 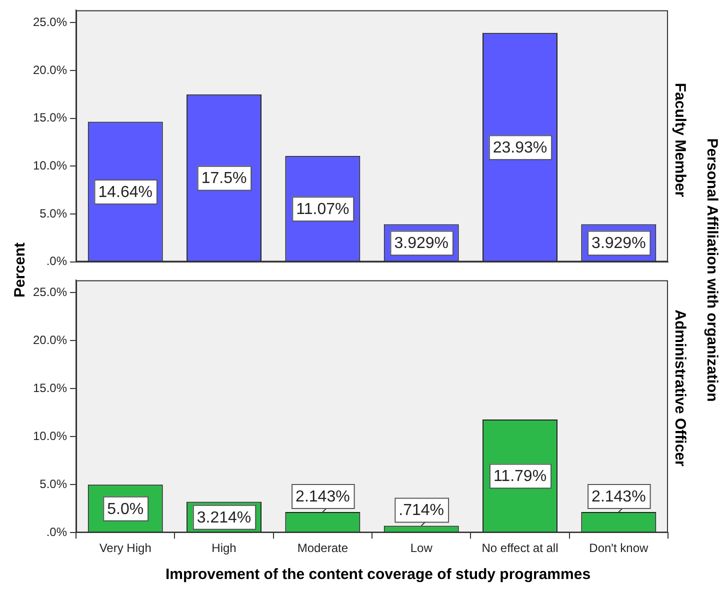 I want to click on data-label: 3.214%, so click(x=224, y=517).